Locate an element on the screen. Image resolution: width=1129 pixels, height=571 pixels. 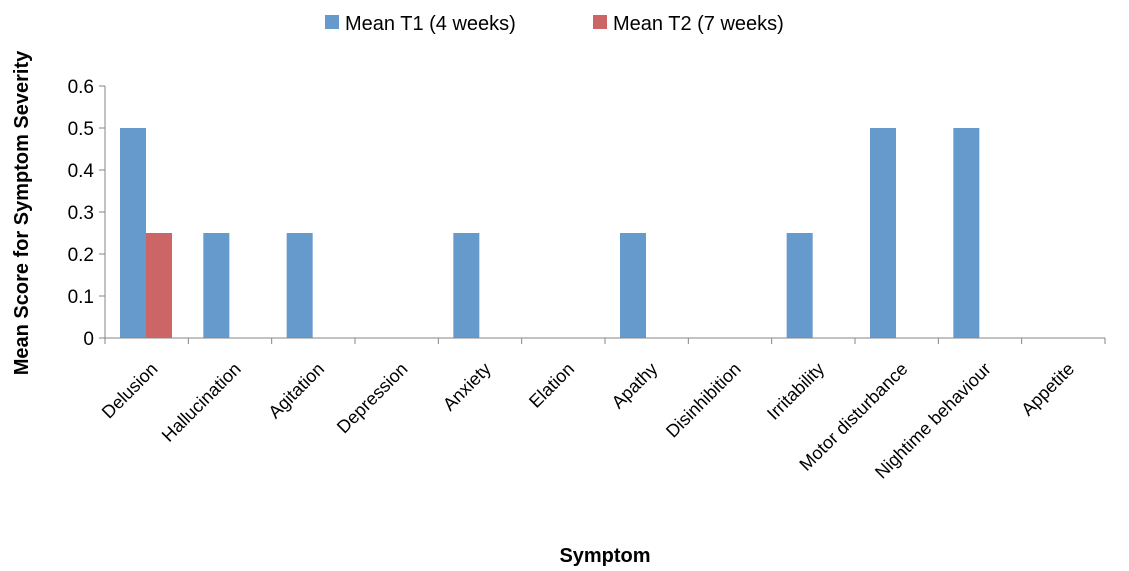
y-tick-label: 0.6 is located at coordinates (81, 87).